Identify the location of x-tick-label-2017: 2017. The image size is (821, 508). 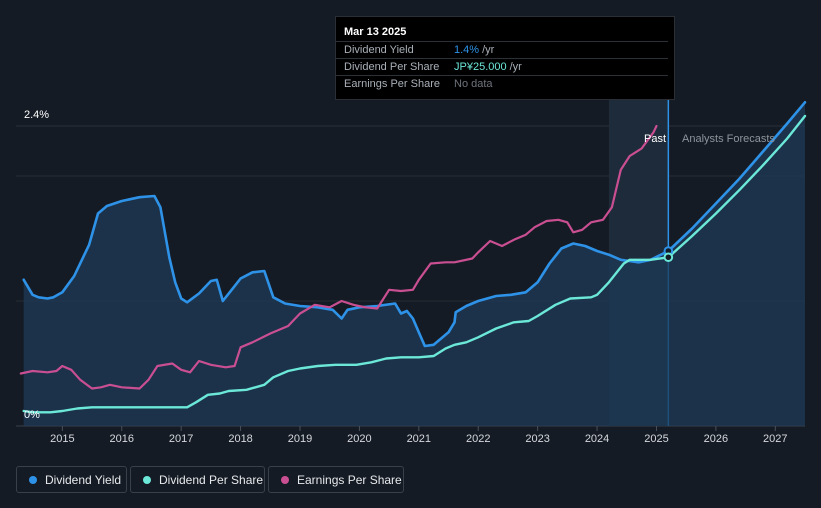
(181, 439).